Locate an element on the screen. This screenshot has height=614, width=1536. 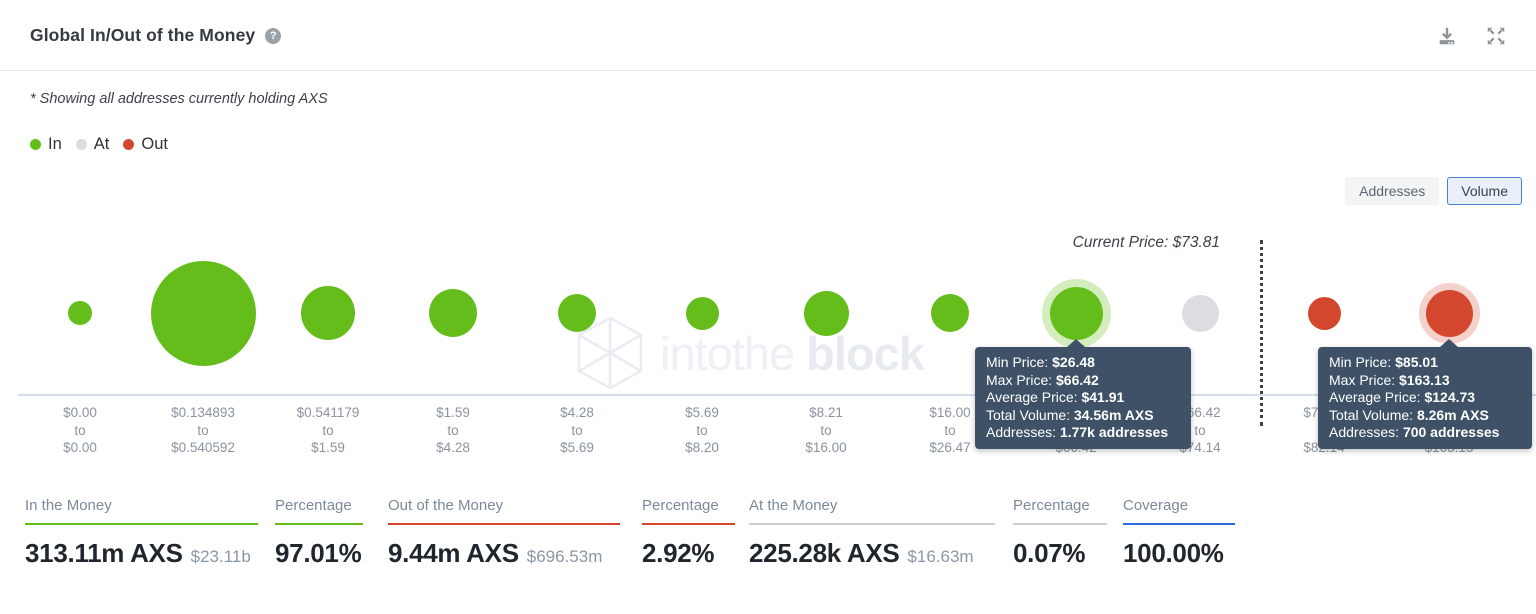
axis-label-line: $8.20 is located at coordinates (702, 447).